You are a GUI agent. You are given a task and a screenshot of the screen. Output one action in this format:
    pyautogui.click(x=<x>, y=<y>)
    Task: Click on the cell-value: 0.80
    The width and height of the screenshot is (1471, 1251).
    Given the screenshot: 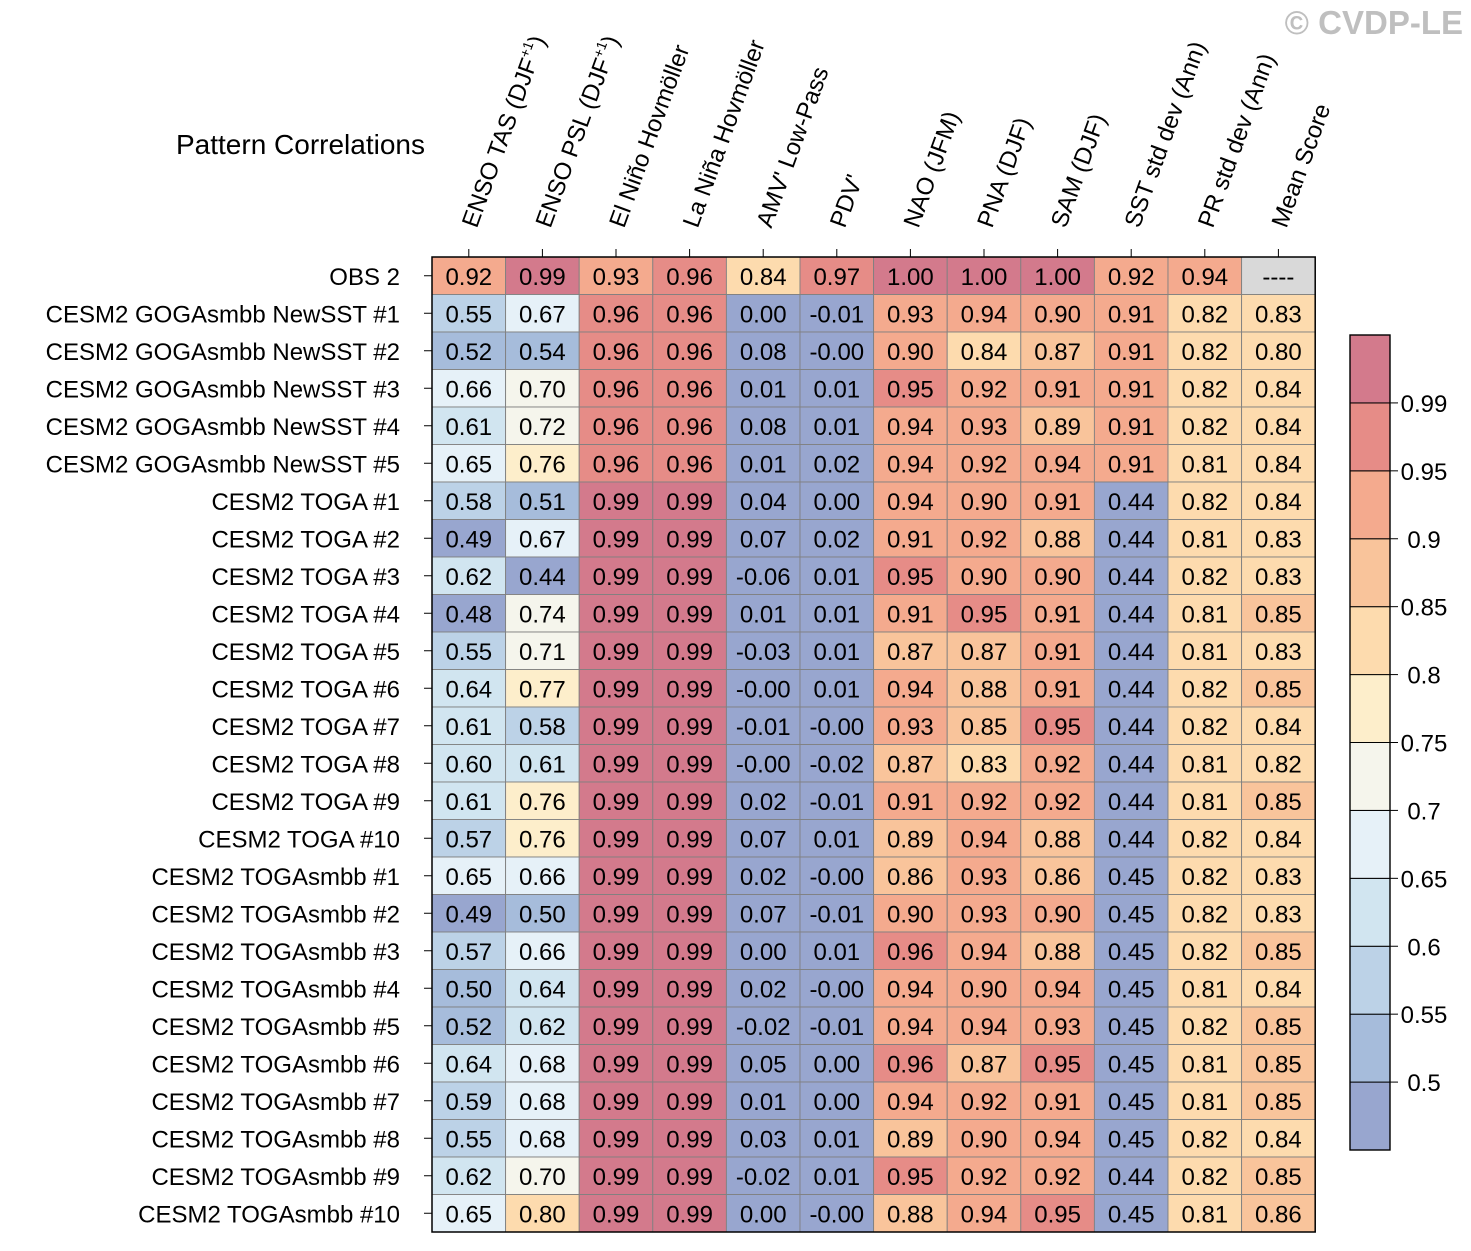 What is the action you would take?
    pyautogui.click(x=542, y=1214)
    